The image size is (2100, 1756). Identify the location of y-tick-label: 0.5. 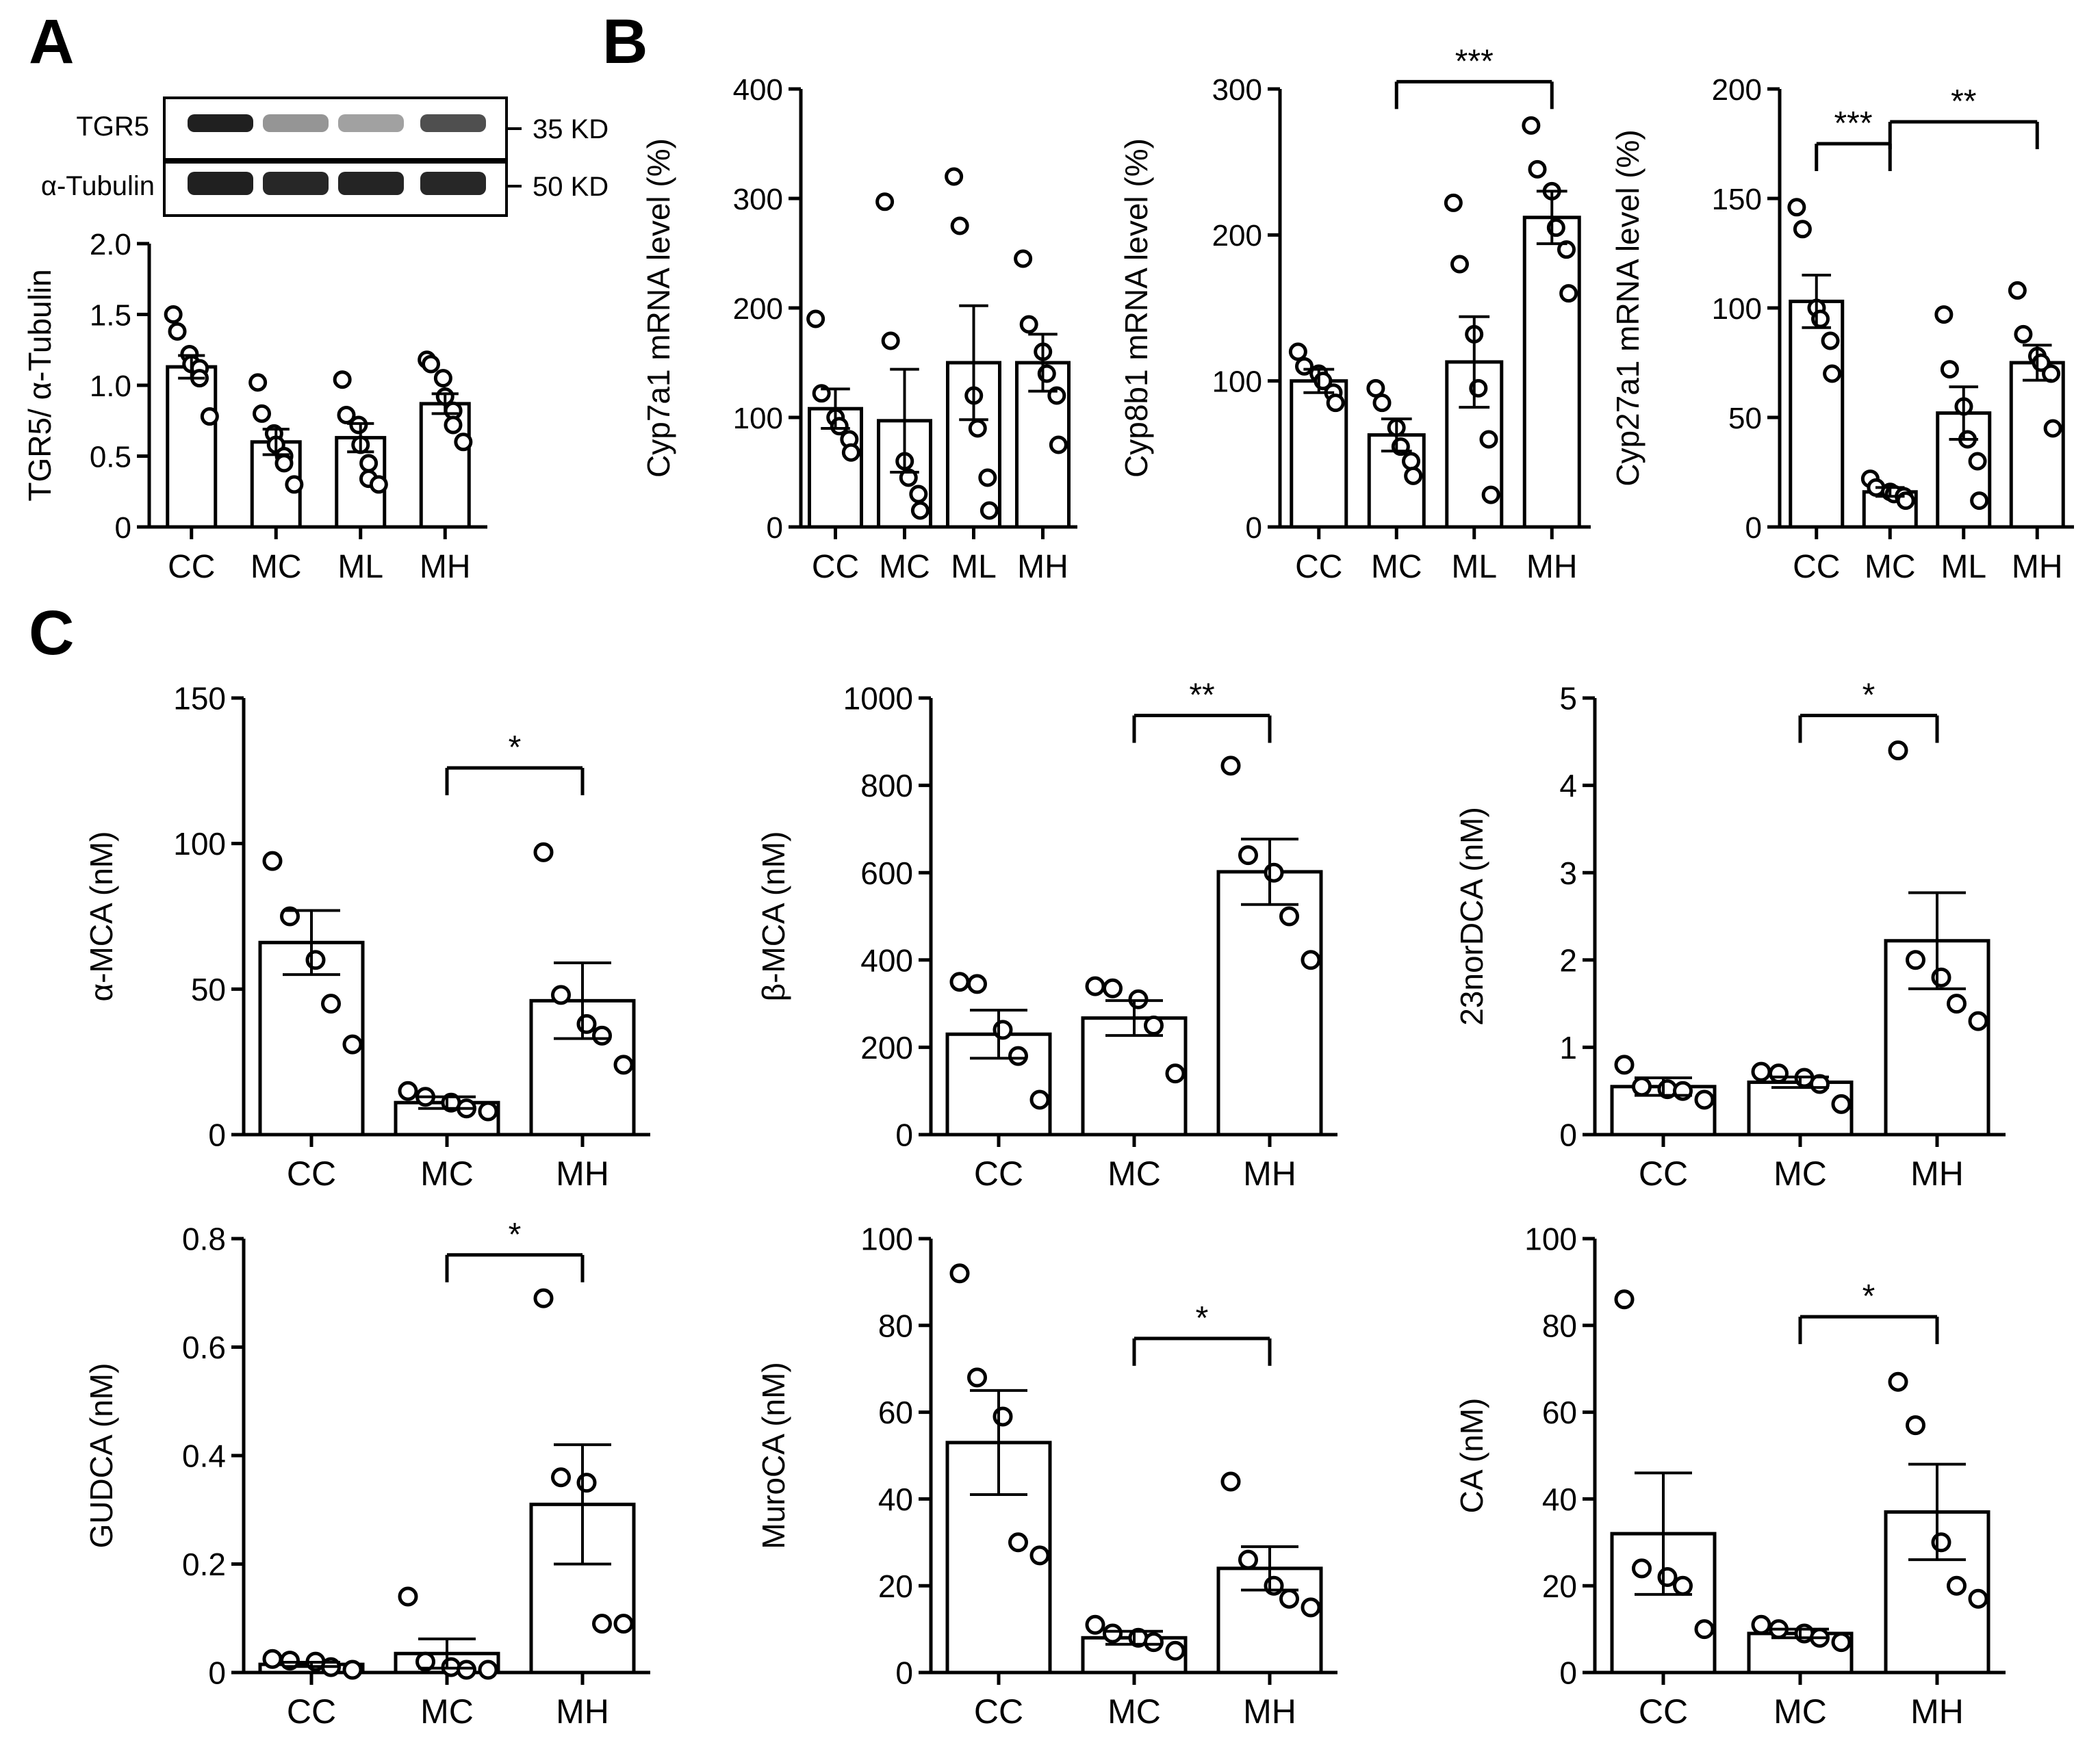
(111, 457).